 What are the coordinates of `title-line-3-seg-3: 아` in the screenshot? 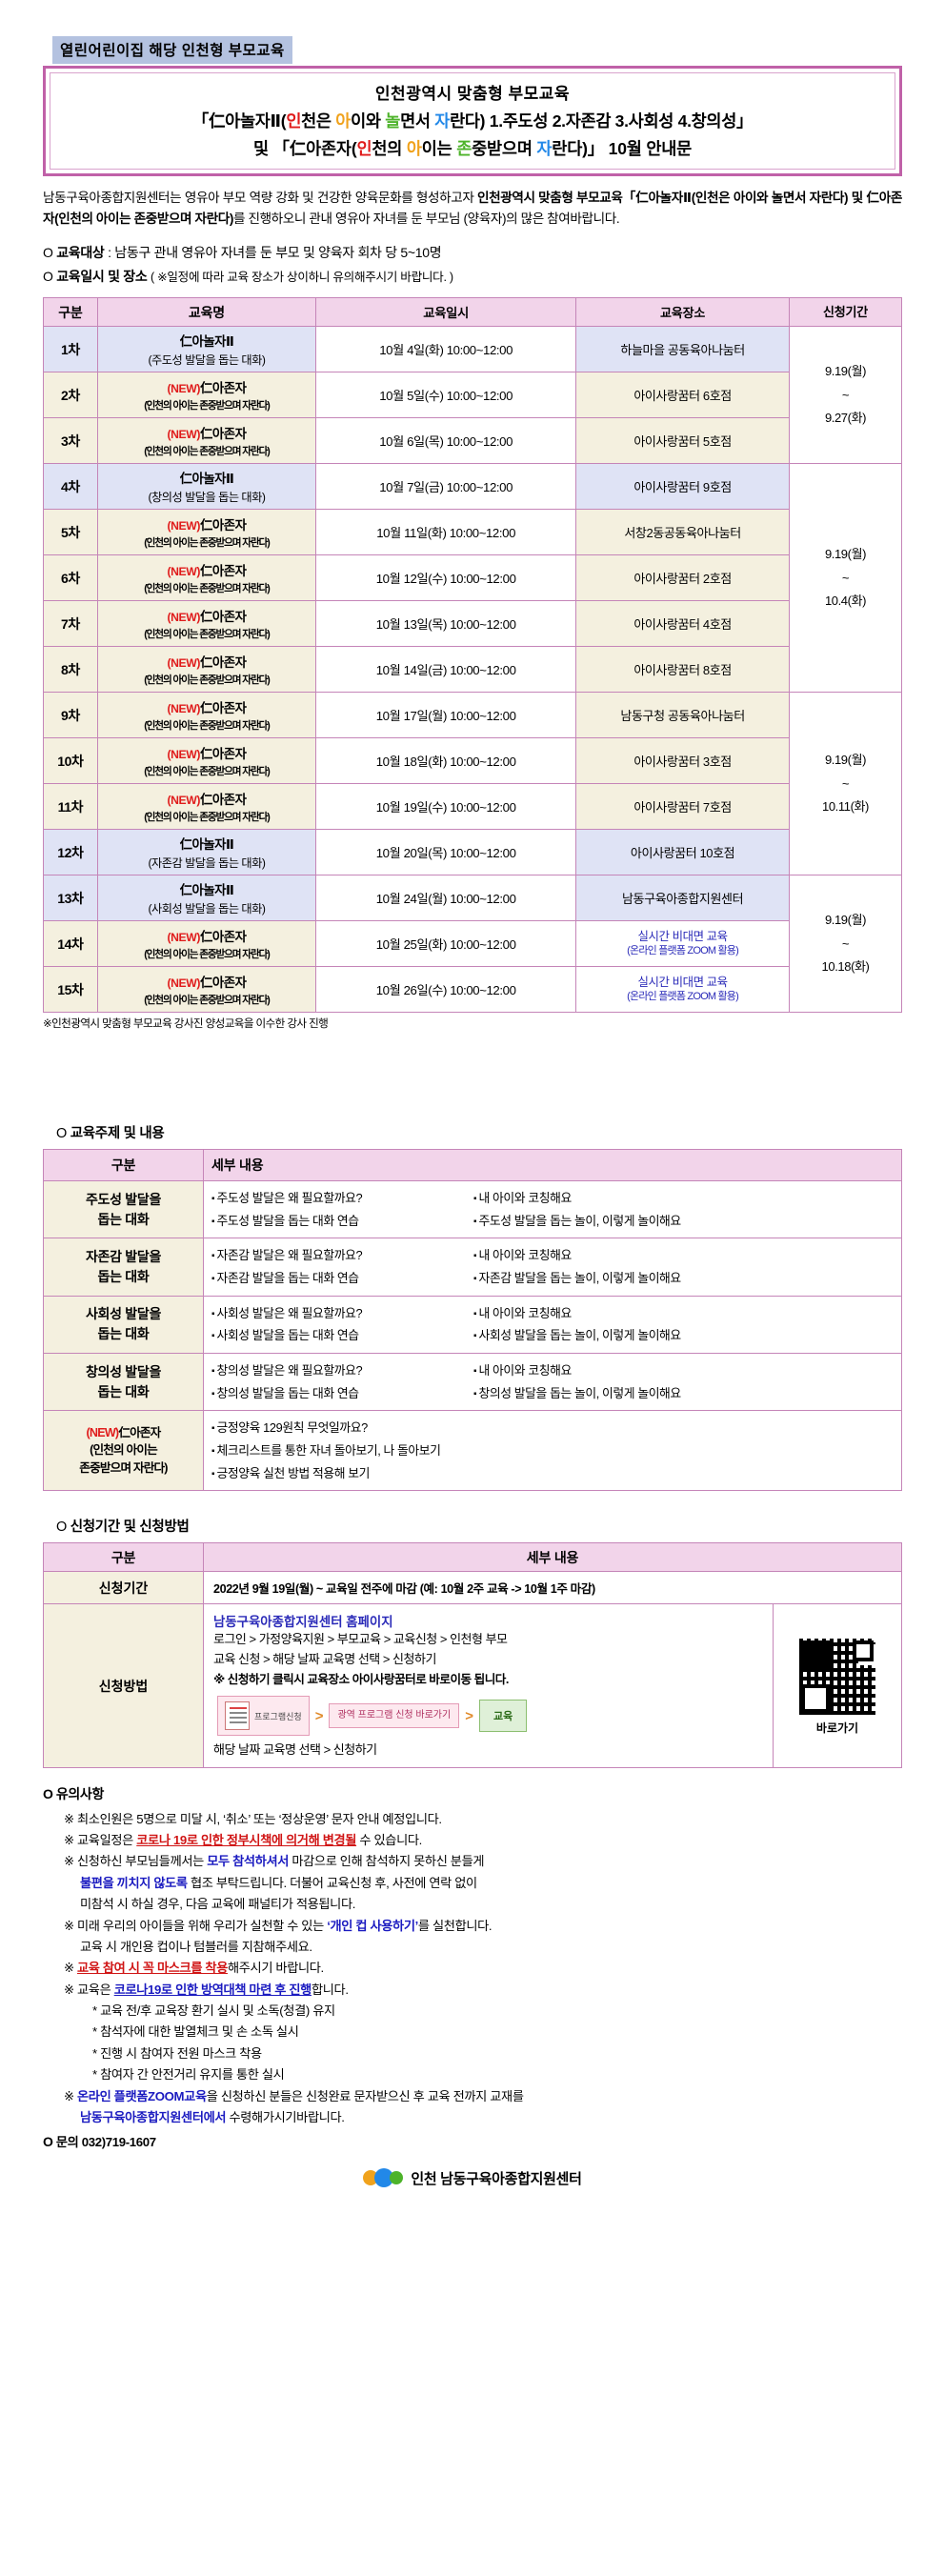 It's located at (414, 148).